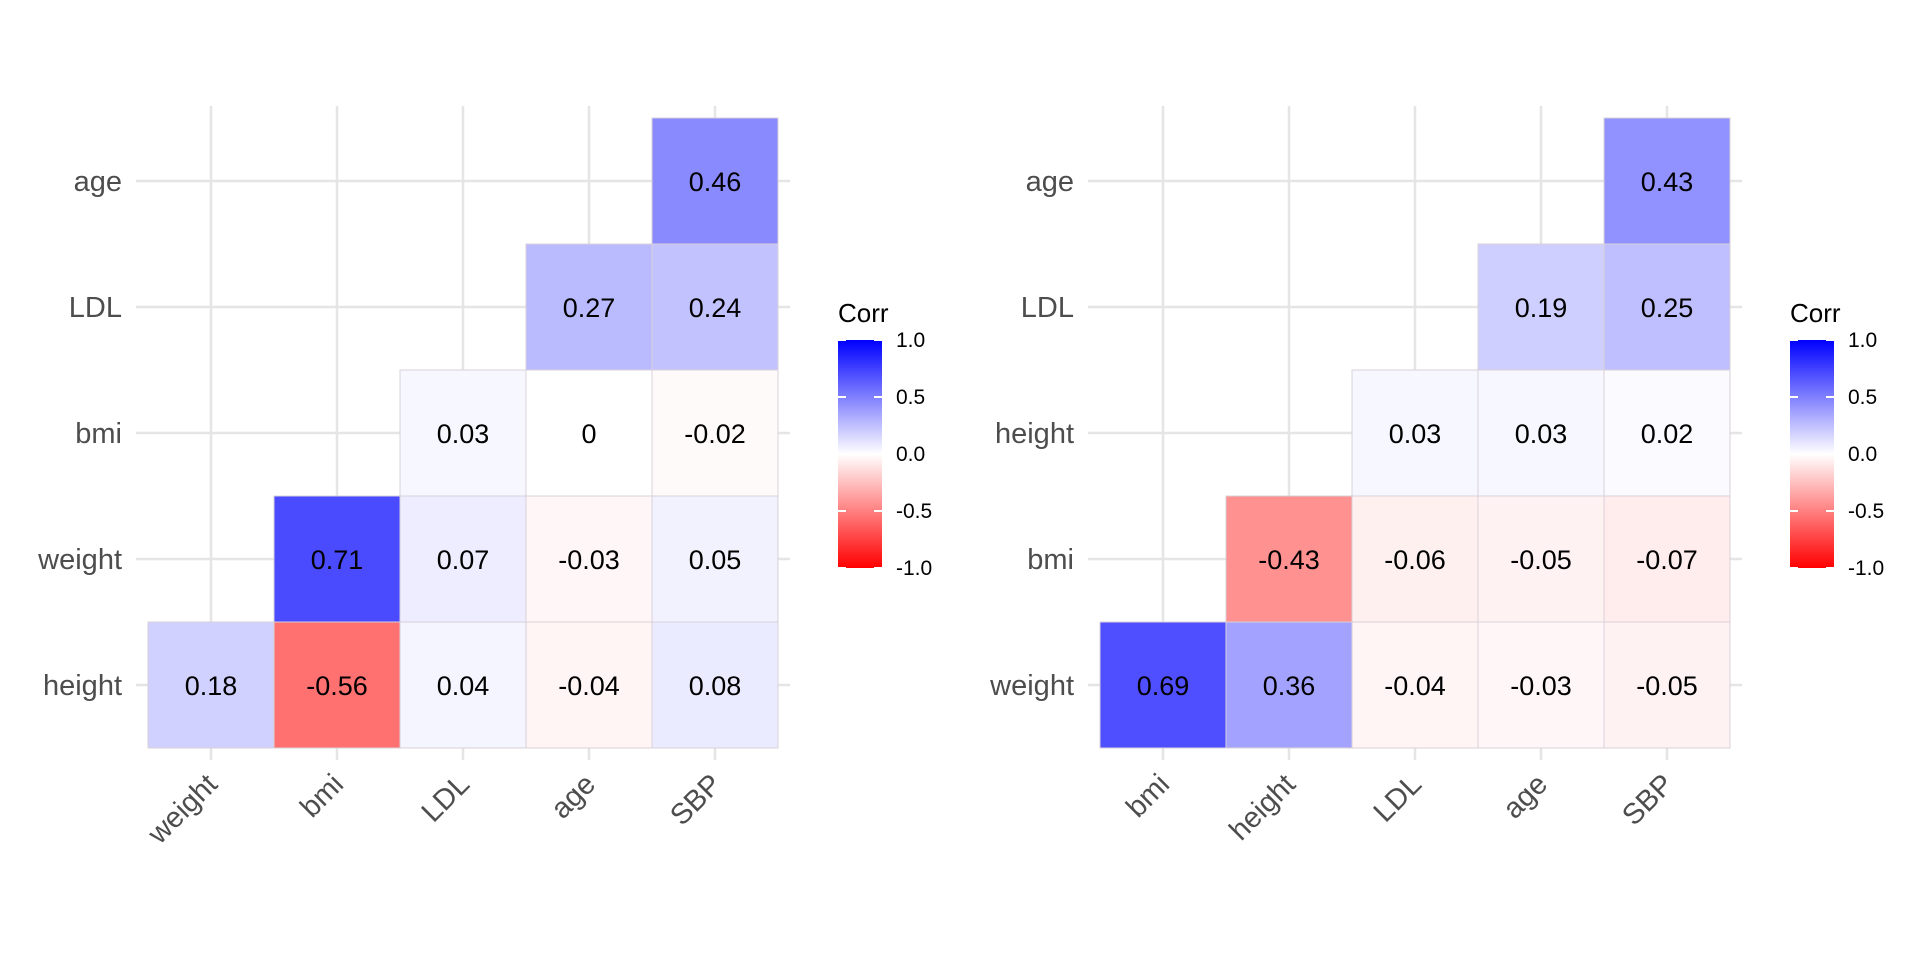 Image resolution: width=1920 pixels, height=960 pixels. I want to click on cell-value-label: 0.07, so click(463, 560).